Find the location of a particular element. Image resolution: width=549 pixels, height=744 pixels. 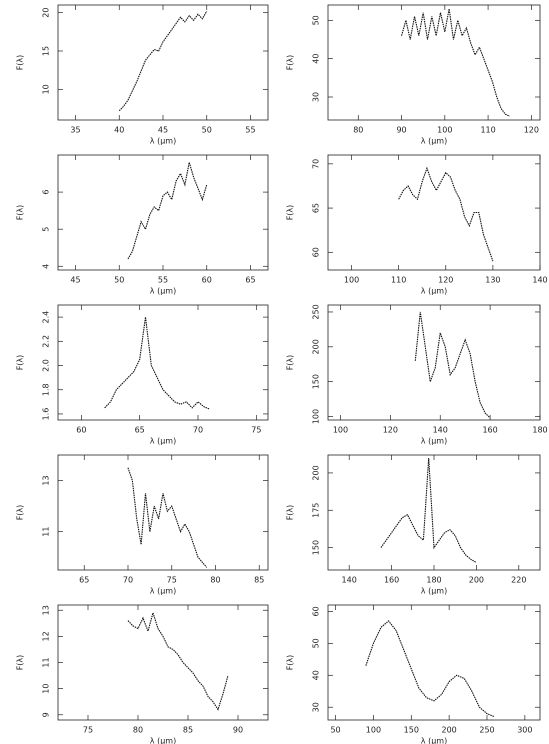

x-tick-label: 35 is located at coordinates (75, 130).